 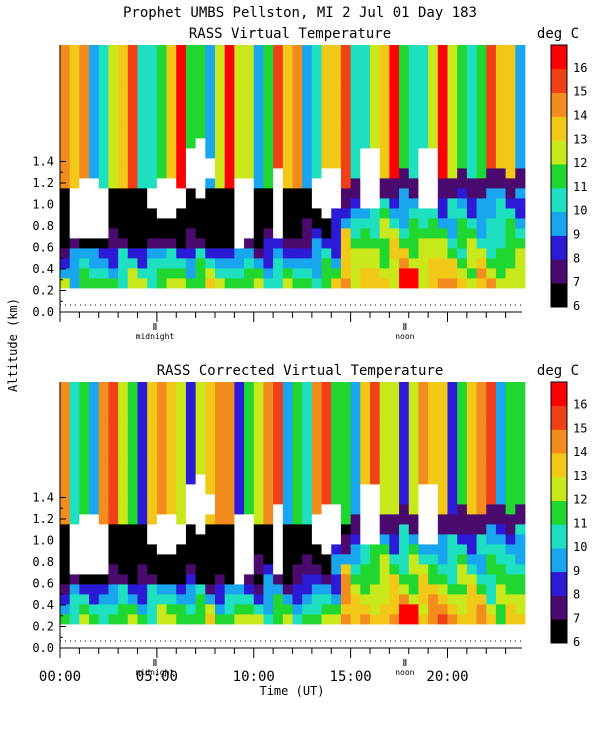 I want to click on bottom-panel-title: RASS Corrected Virtual Temperature, so click(x=300, y=371).